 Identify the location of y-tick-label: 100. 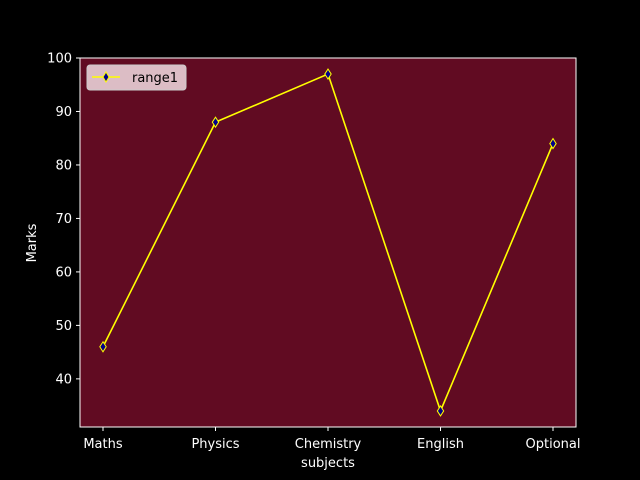
(59, 59).